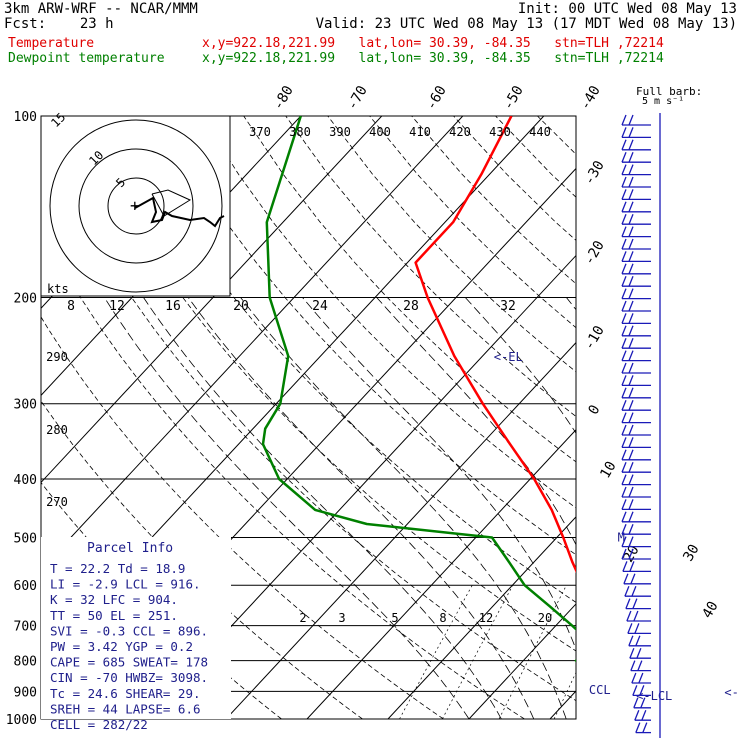  Describe the element at coordinates (171, 203) in the screenshot. I see `storm-motion-box` at that location.